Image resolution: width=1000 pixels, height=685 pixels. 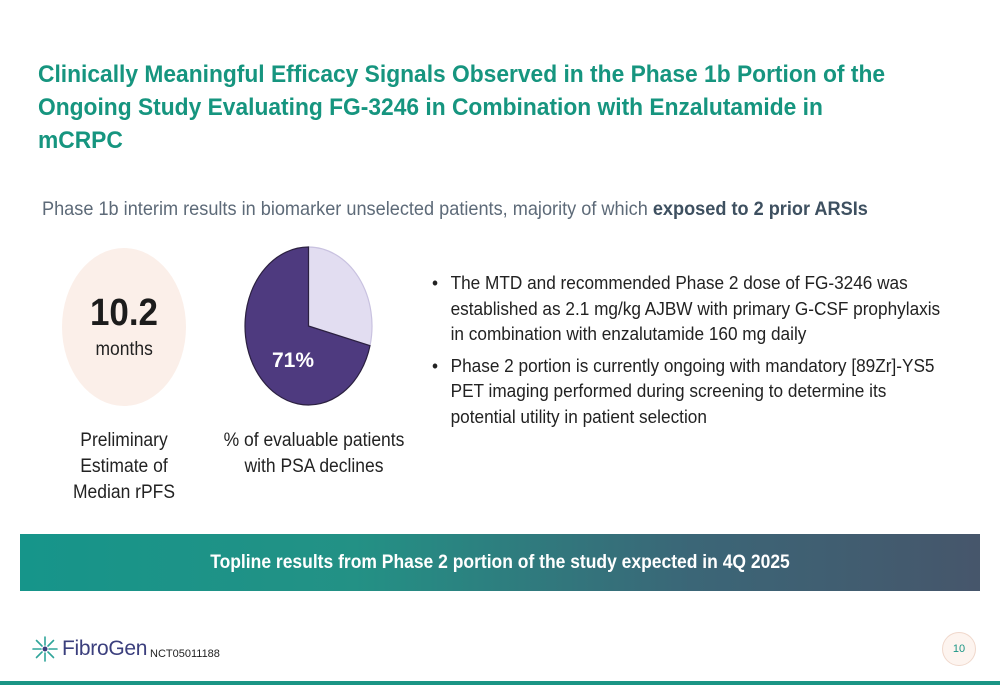 I want to click on rpfs-label: Preliminary Estimate of Median rPFS, so click(x=124, y=467).